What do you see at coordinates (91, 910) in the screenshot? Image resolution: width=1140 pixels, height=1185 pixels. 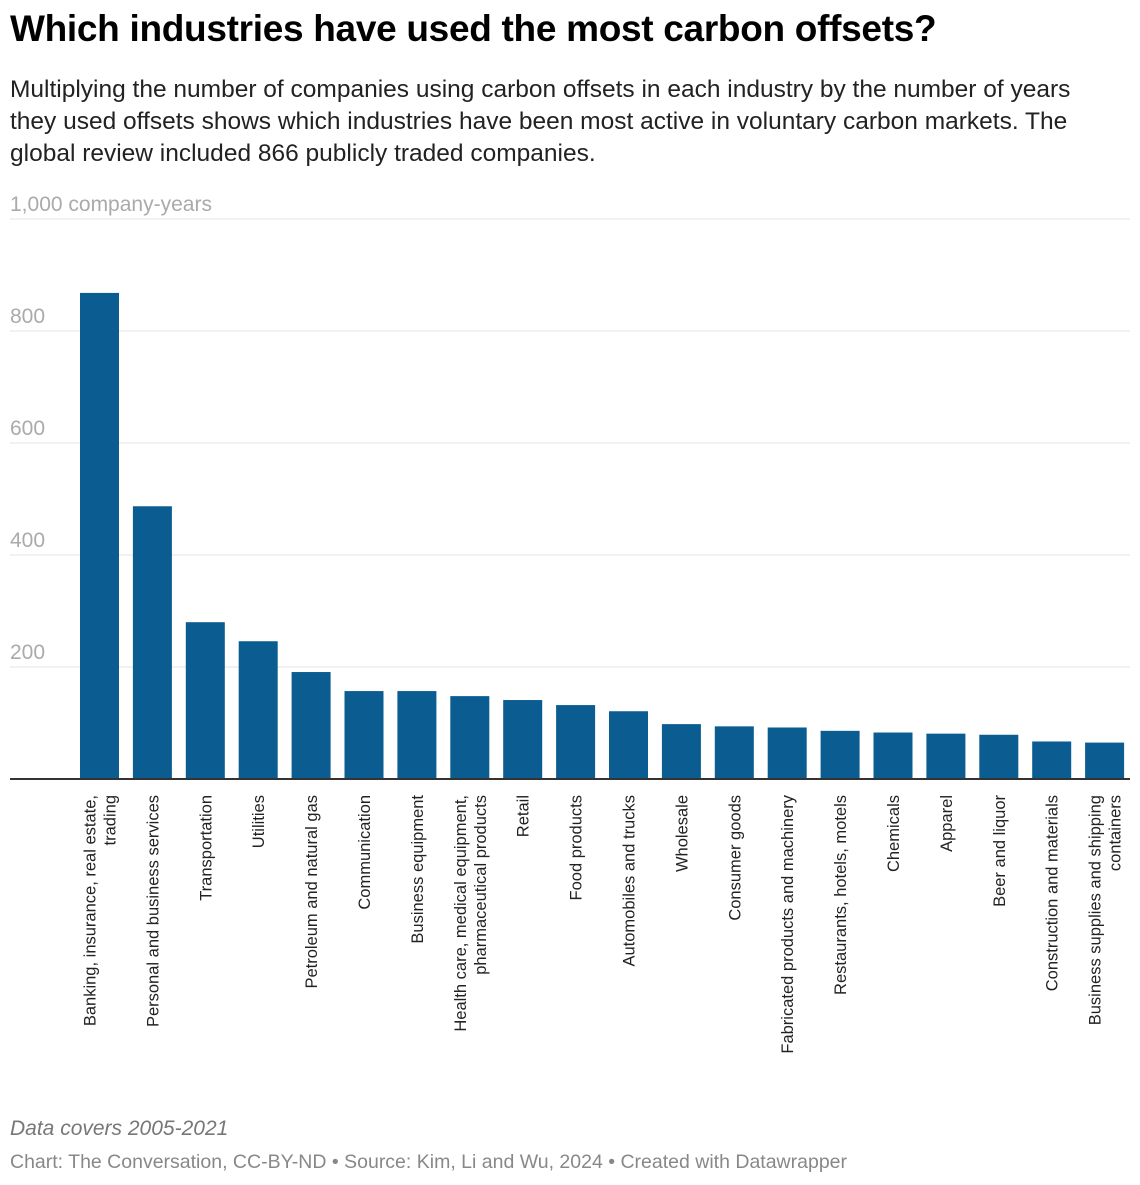 I see `category-label: Banking, insurance, real estate,` at bounding box center [91, 910].